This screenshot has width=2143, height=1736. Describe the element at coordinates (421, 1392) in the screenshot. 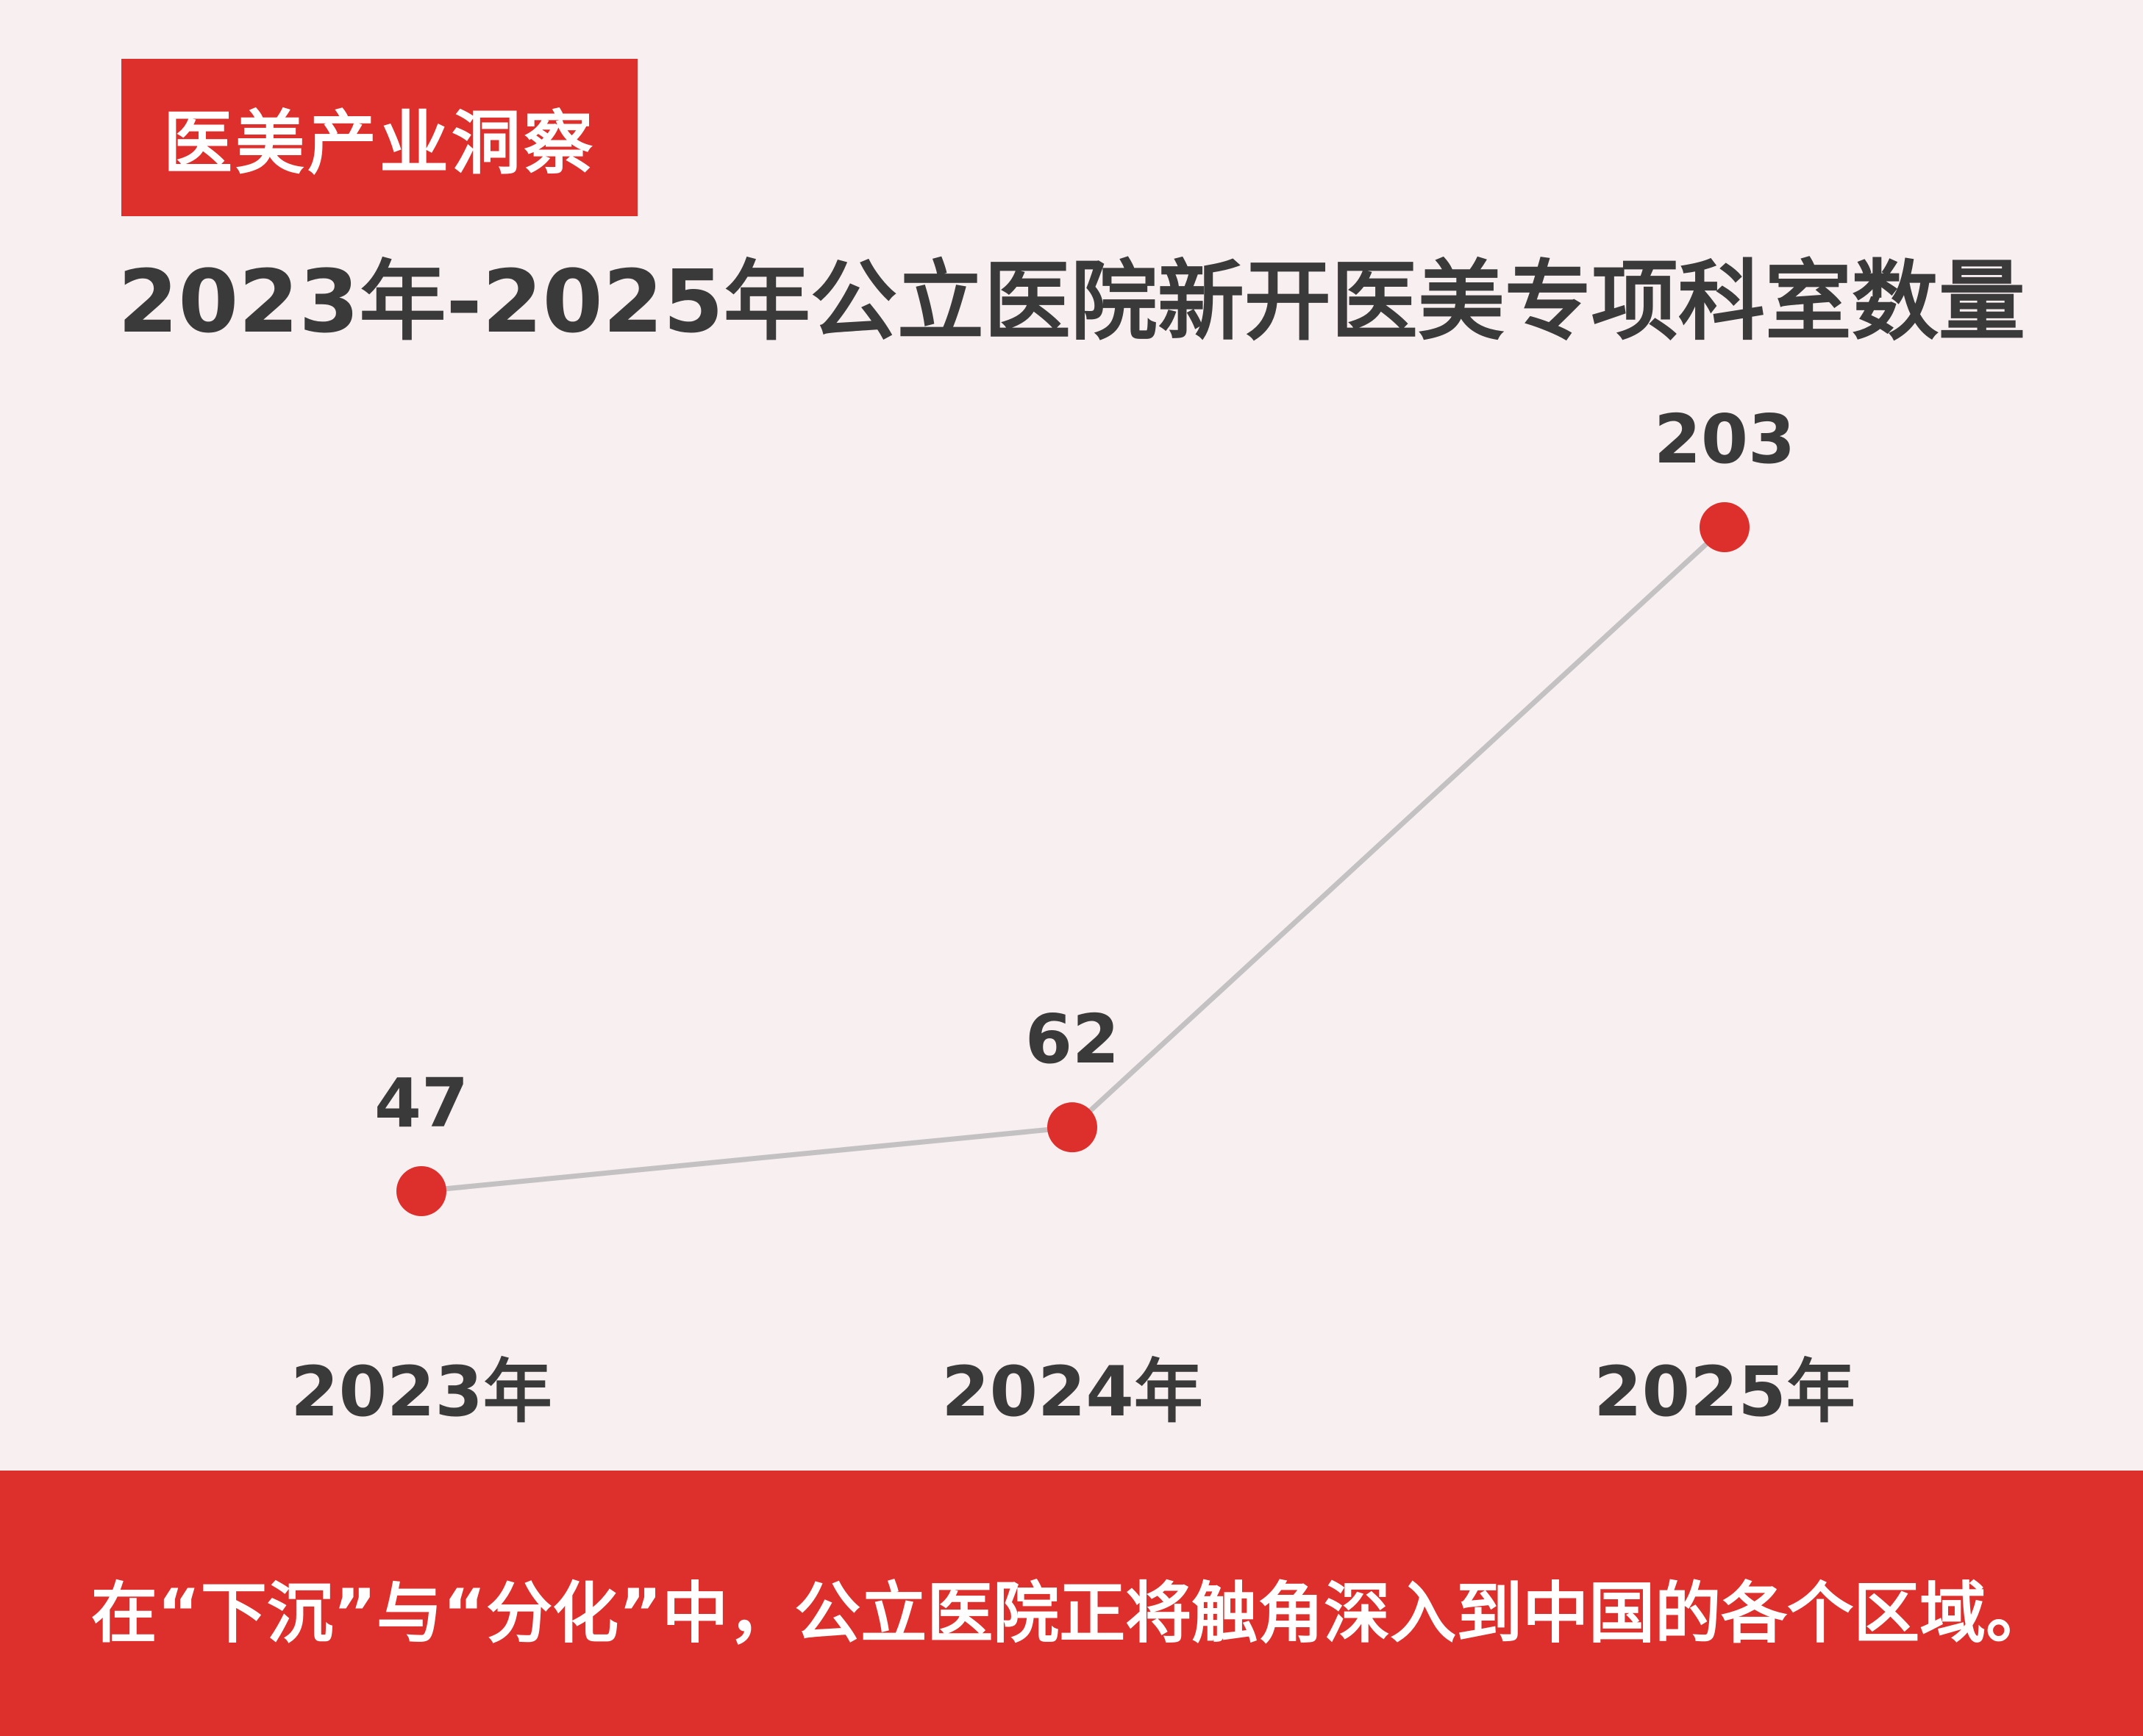

I see `x-tick-label: 2023年` at that location.